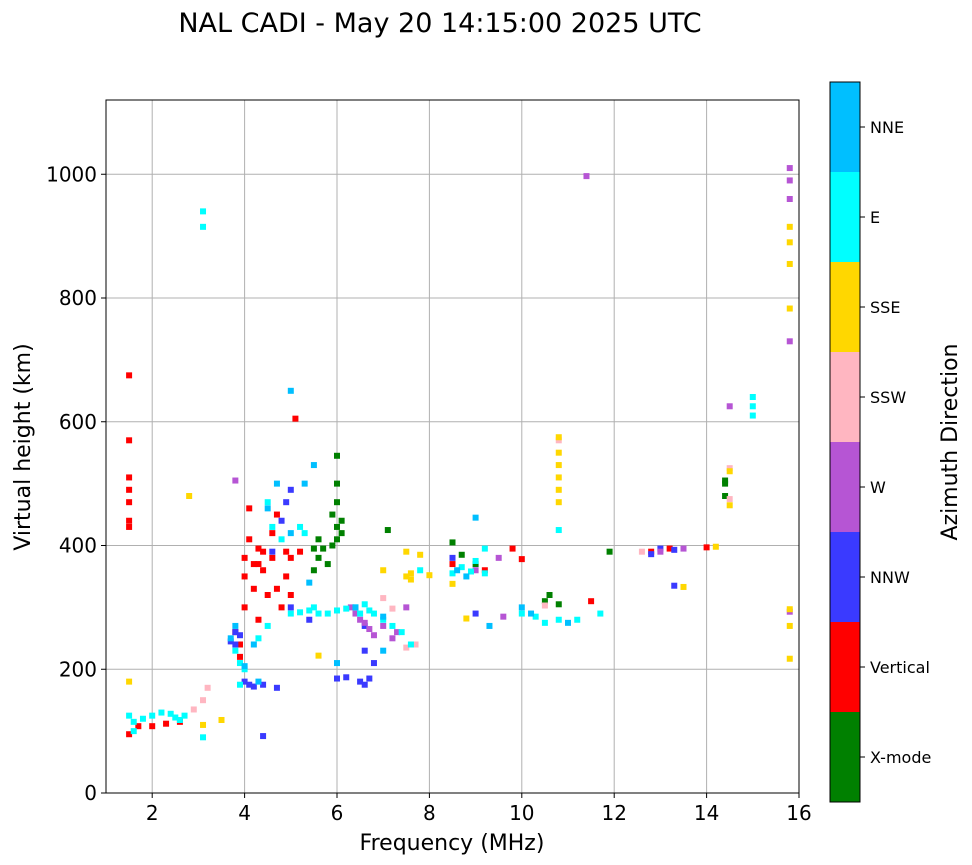 This screenshot has height=865, width=972. What do you see at coordinates (900, 667) in the screenshot?
I see `colorbar-tick-label: Vertical` at bounding box center [900, 667].